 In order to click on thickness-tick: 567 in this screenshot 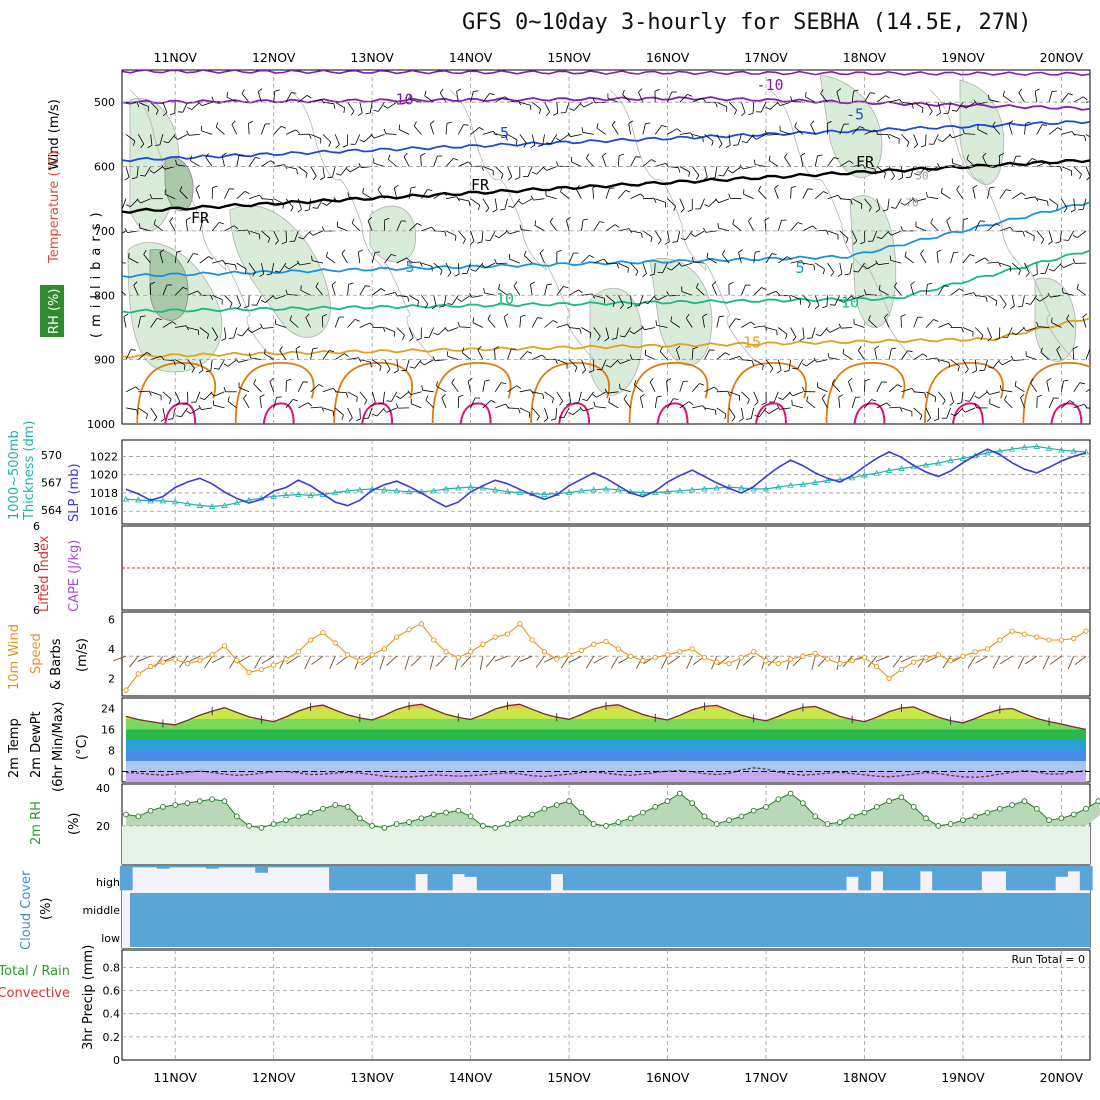, I will do `click(51, 482)`.